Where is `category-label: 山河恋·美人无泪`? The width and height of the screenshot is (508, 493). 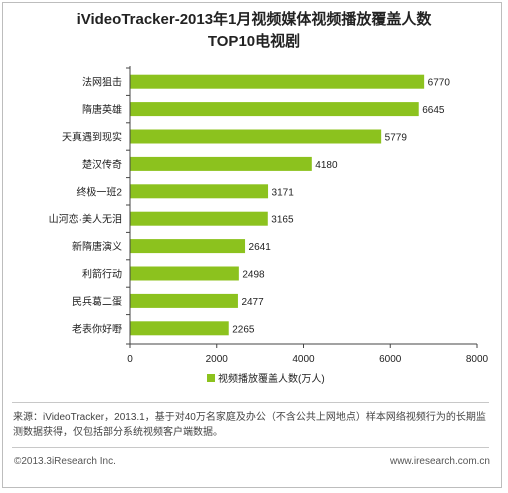
category-label: 山河恋·美人无泪 is located at coordinates (85, 219).